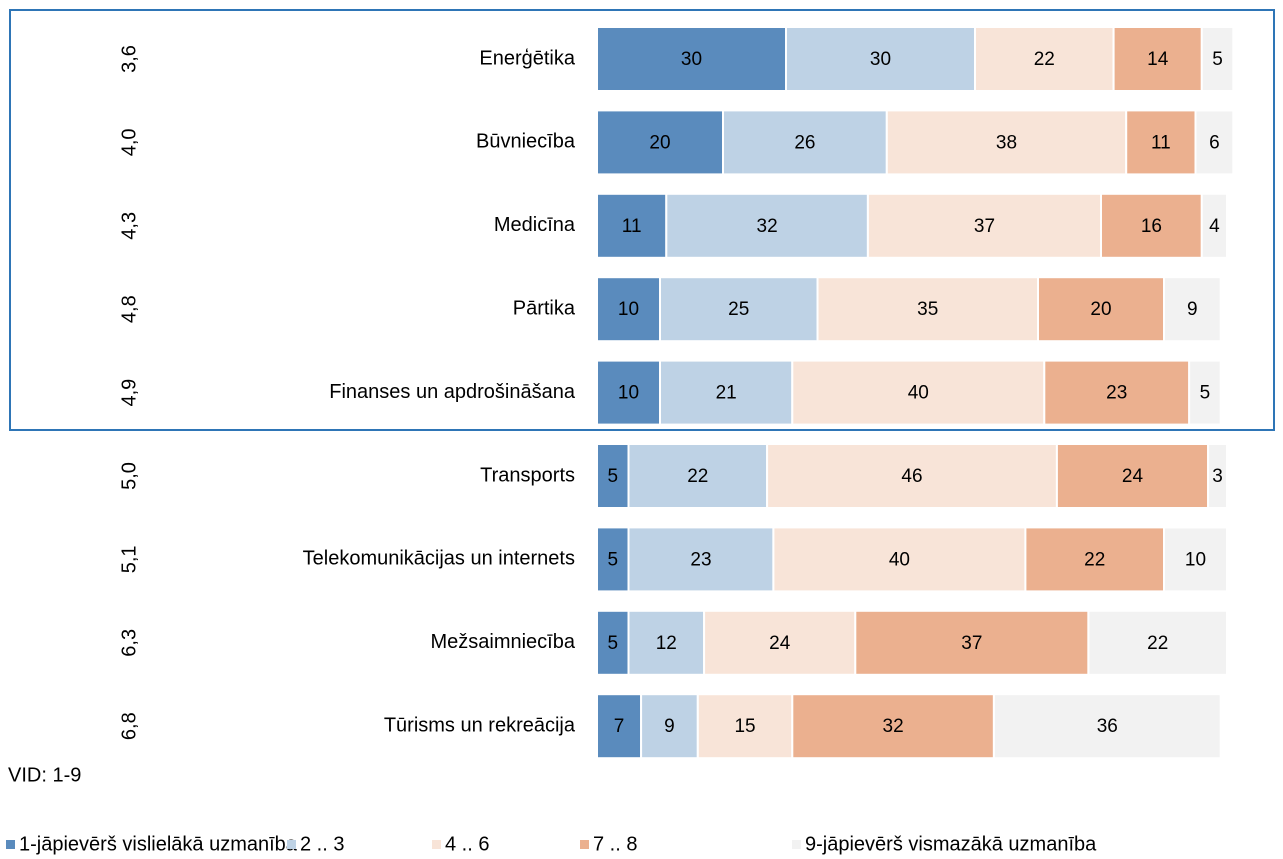 This screenshot has height=859, width=1283. Describe the element at coordinates (129, 309) in the screenshot. I see `mean-label: 4,8` at that location.